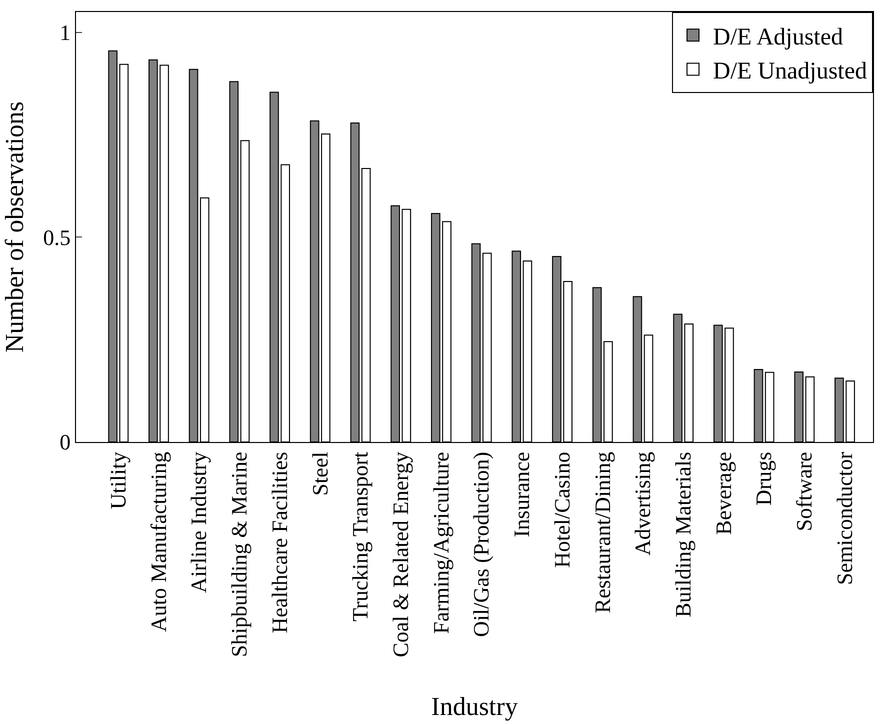  What do you see at coordinates (778, 37) in the screenshot?
I see `legend-label: D/E Adjusted` at bounding box center [778, 37].